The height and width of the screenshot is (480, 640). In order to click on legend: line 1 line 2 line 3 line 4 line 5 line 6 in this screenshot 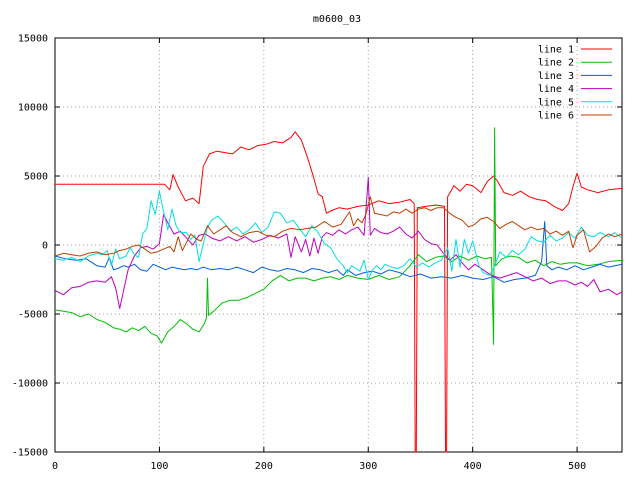, I will do `click(575, 83)`.